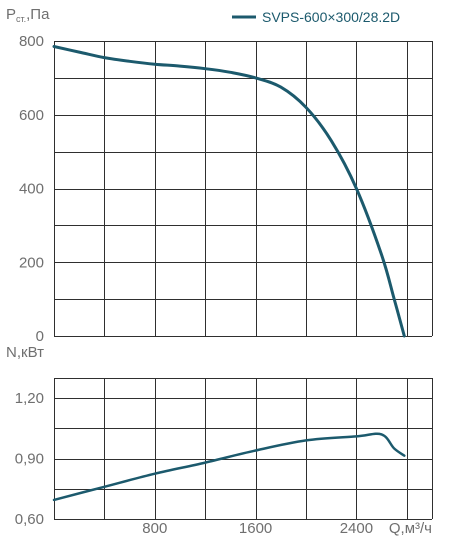 This screenshot has height=541, width=453. I want to click on legend-label: SVPS-600×300/28.2D, so click(331, 17).